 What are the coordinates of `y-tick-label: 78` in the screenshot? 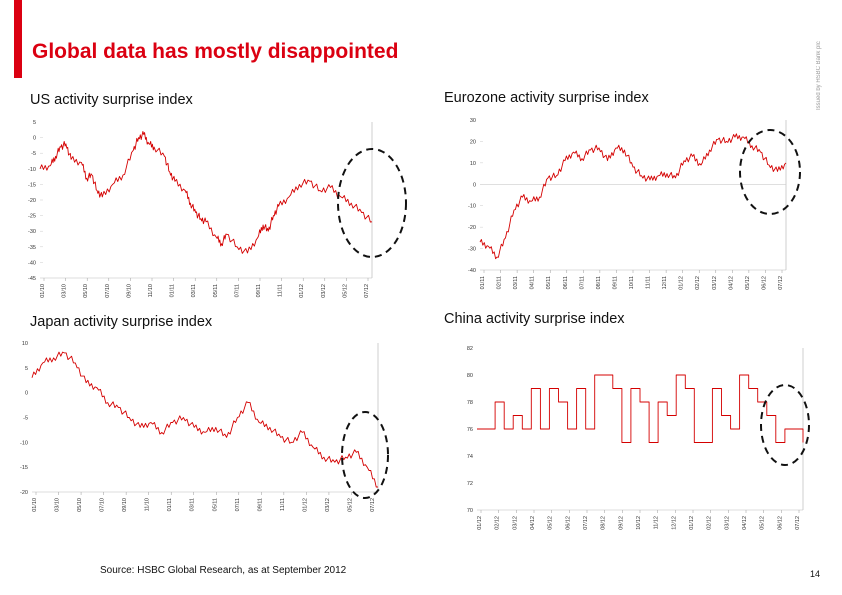 It's located at (470, 403).